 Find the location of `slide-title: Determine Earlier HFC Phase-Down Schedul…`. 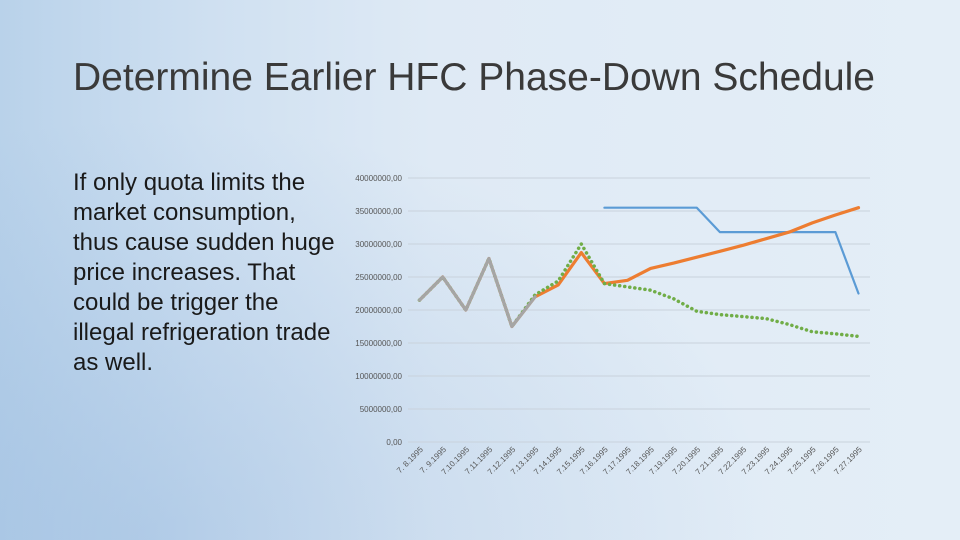

slide-title: Determine Earlier HFC Phase-Down Schedul… is located at coordinates (474, 77).